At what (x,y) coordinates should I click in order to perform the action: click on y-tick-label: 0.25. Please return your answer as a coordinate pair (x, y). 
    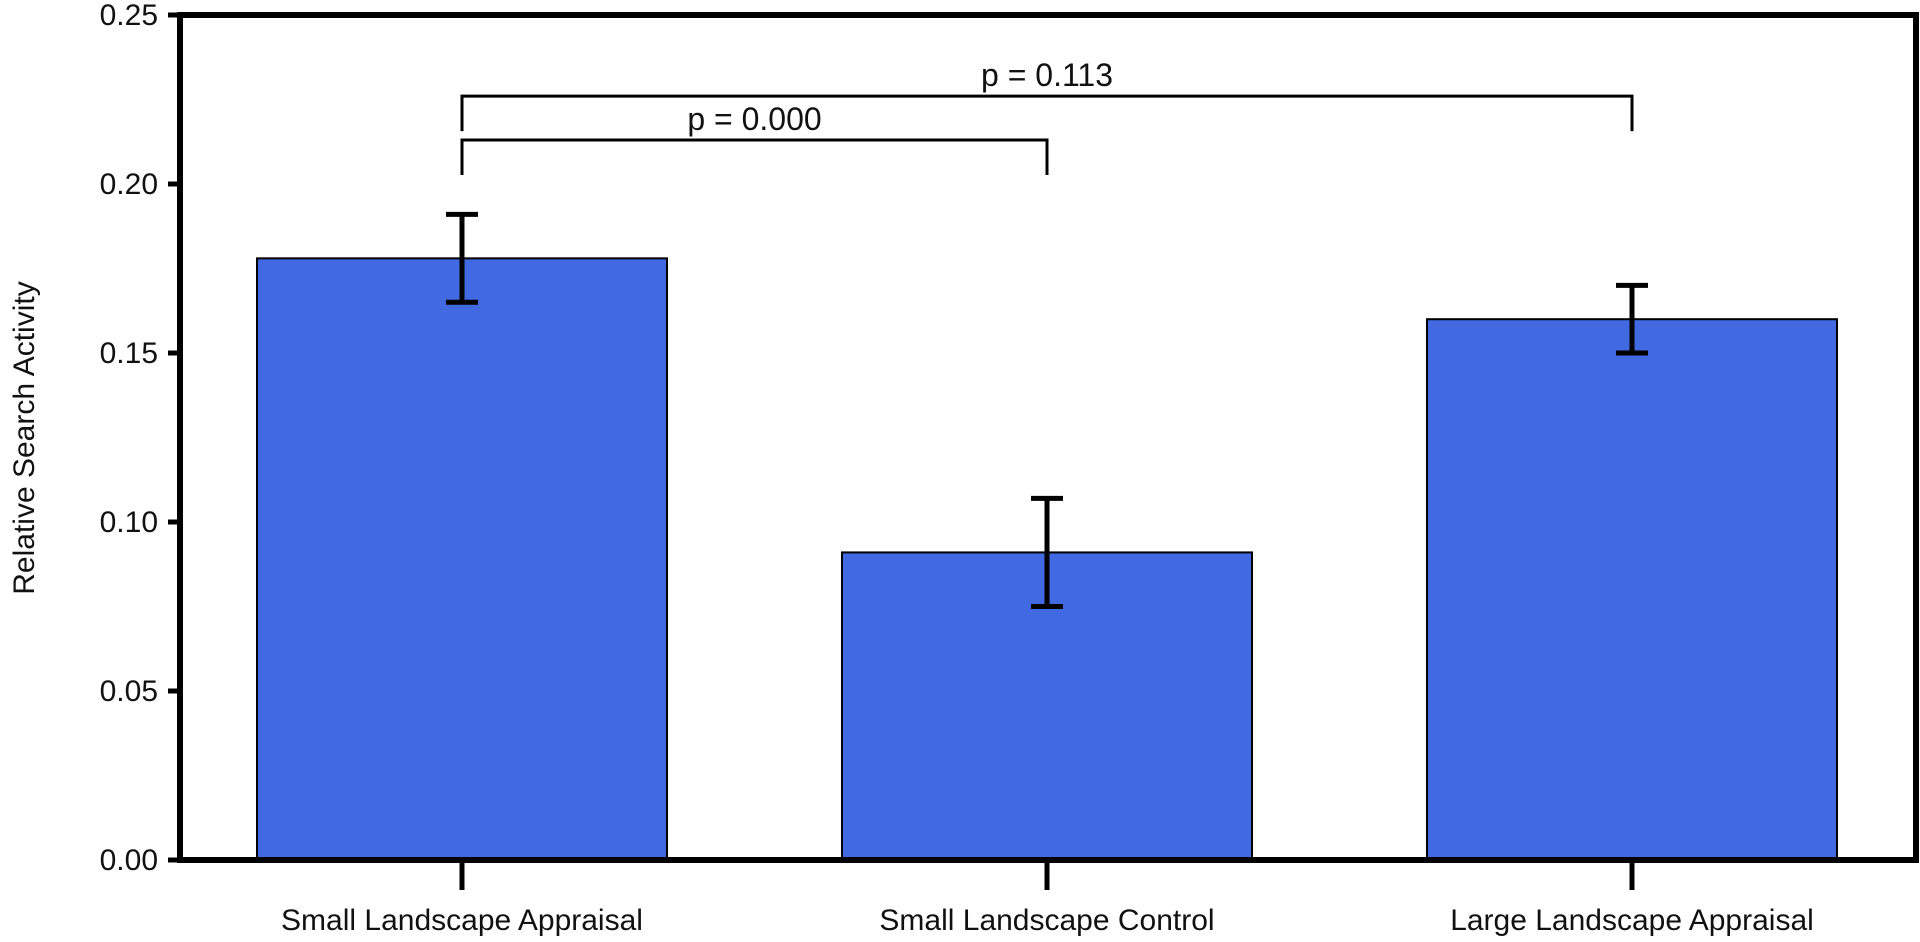
    Looking at the image, I should click on (129, 16).